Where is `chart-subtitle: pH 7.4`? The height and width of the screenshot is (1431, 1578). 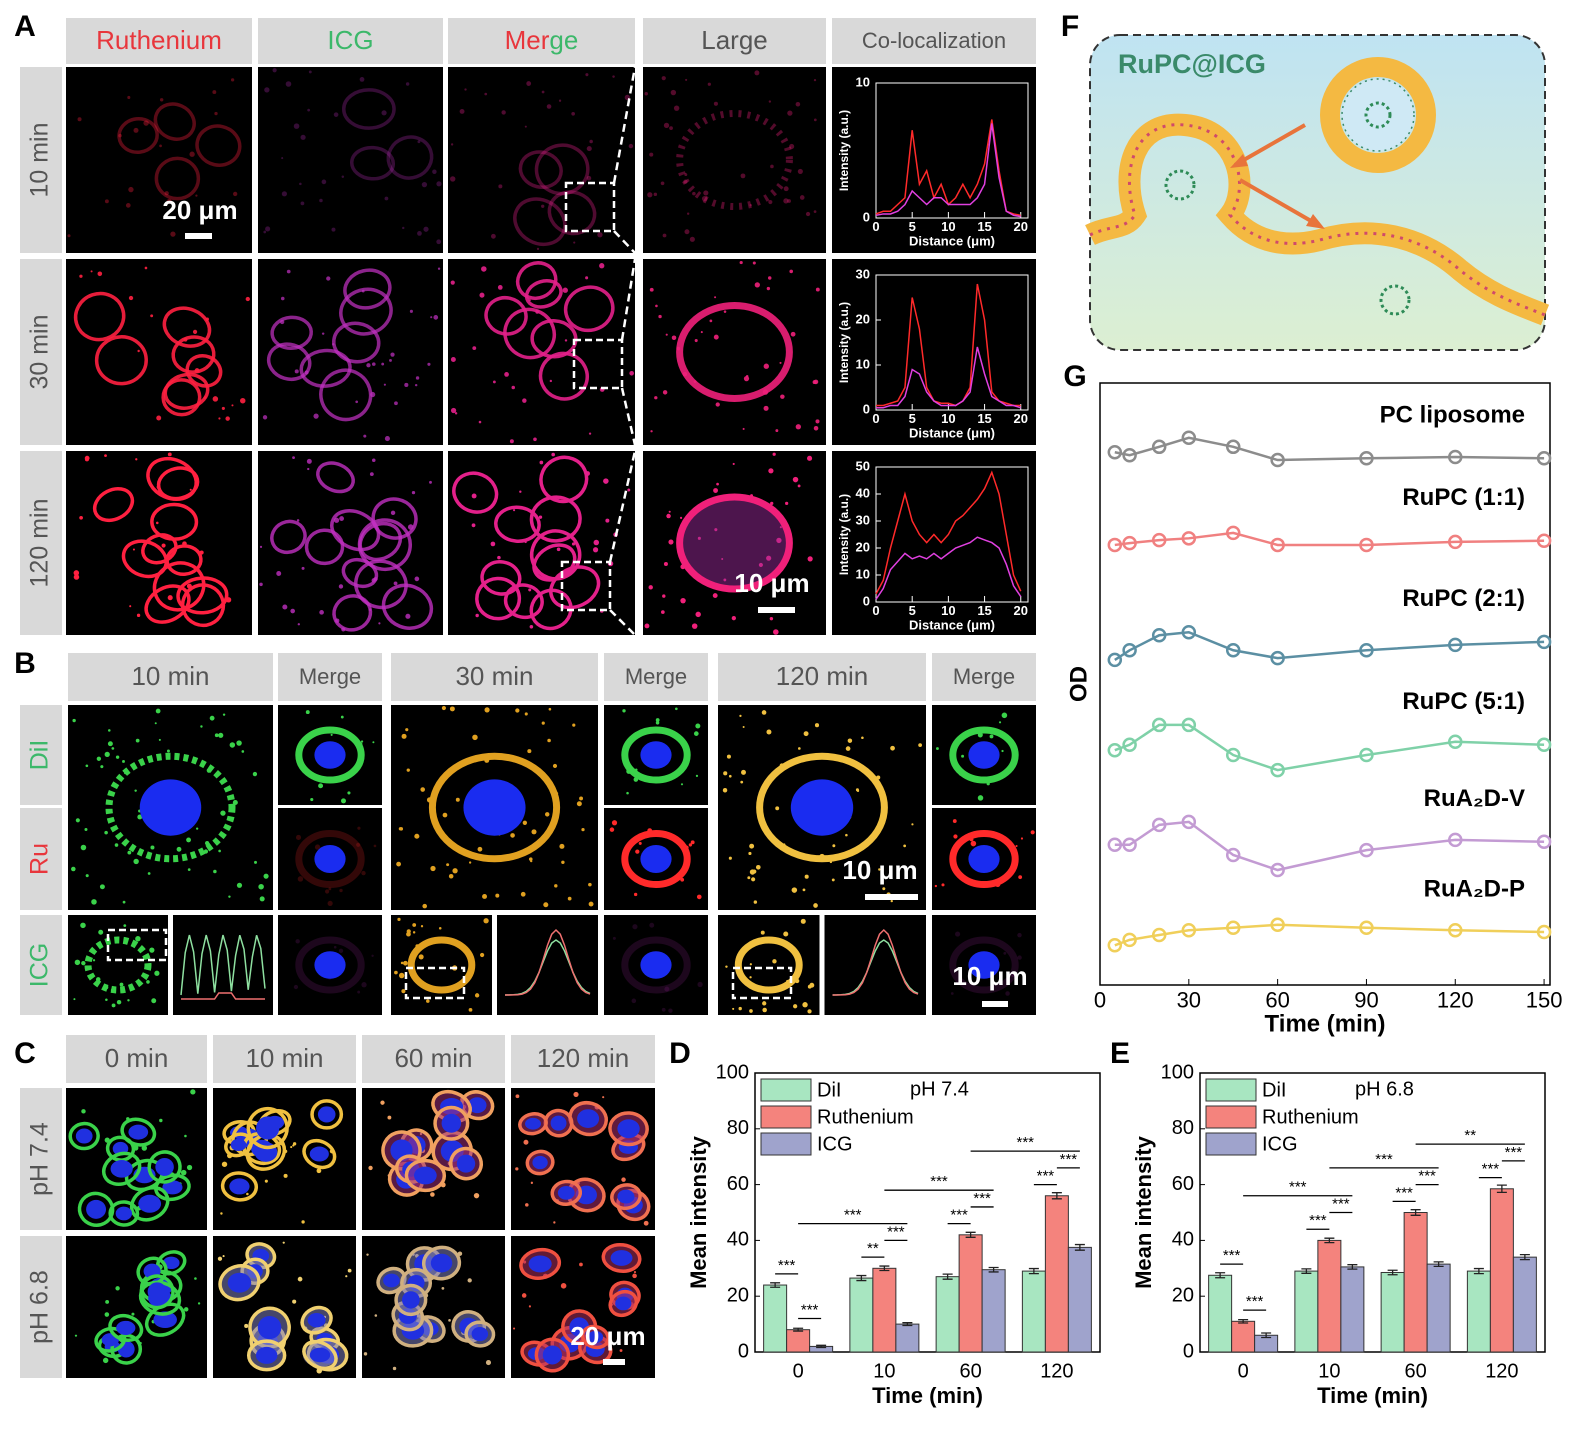 chart-subtitle: pH 7.4 is located at coordinates (939, 1089).